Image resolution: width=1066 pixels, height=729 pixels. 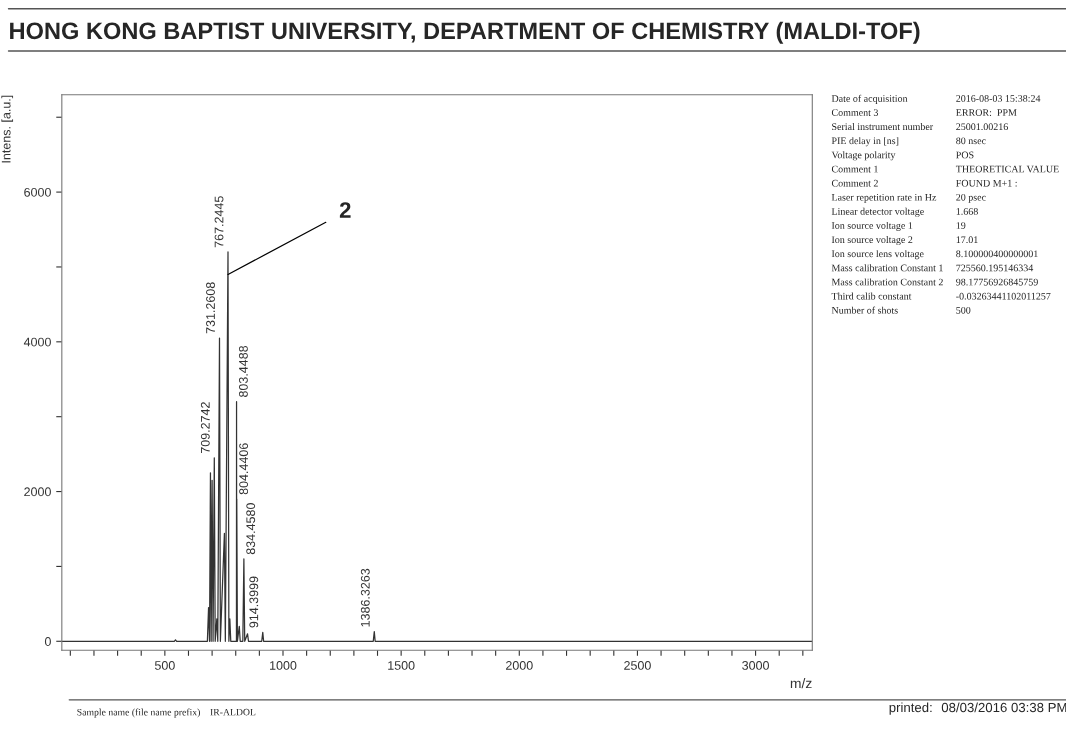 What do you see at coordinates (233, 712) in the screenshot?
I see `text: IR-ALDOL` at bounding box center [233, 712].